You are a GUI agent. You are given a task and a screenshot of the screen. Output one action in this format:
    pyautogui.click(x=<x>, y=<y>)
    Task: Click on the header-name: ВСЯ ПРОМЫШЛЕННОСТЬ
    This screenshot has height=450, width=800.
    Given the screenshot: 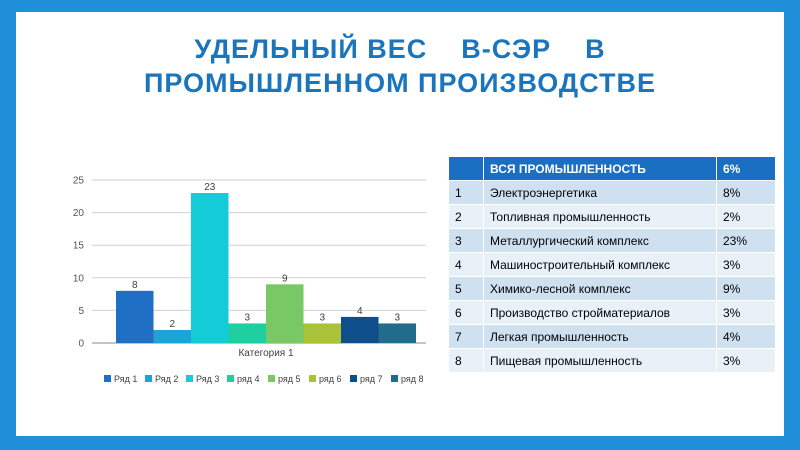 What is the action you would take?
    pyautogui.click(x=600, y=168)
    